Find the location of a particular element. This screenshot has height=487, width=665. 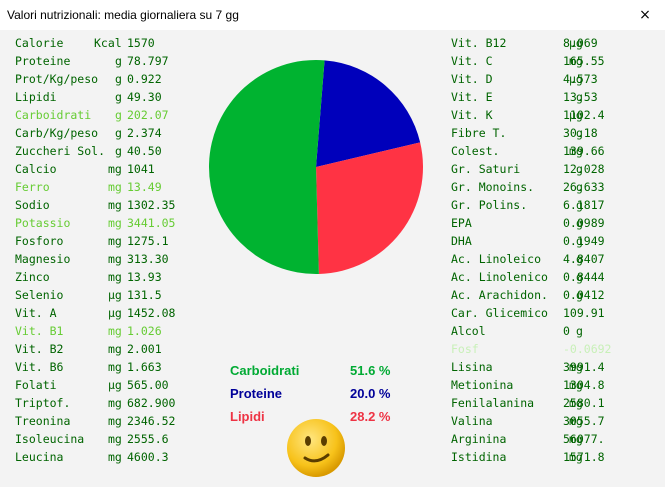

nutrient-name: Triptof. is located at coordinates (43, 403).